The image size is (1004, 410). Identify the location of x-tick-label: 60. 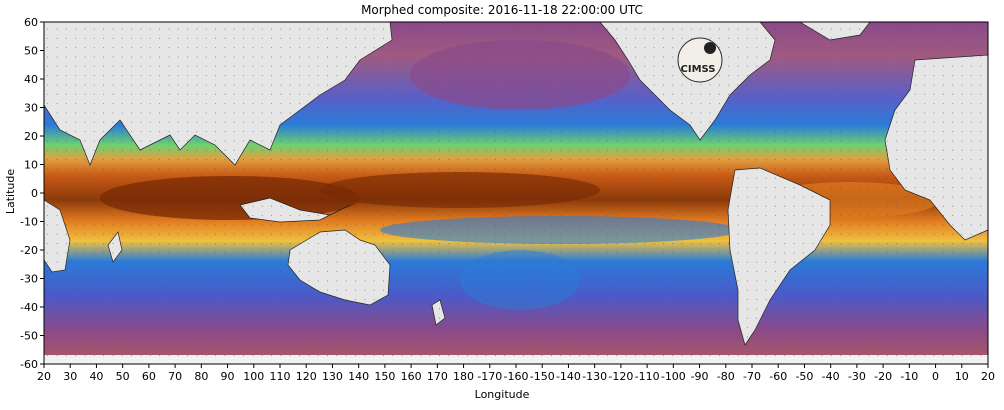
(149, 376).